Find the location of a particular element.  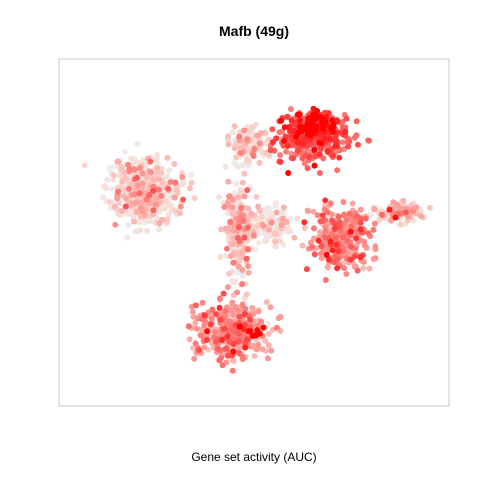

scatter-point-1915 is located at coordinates (149, 195).